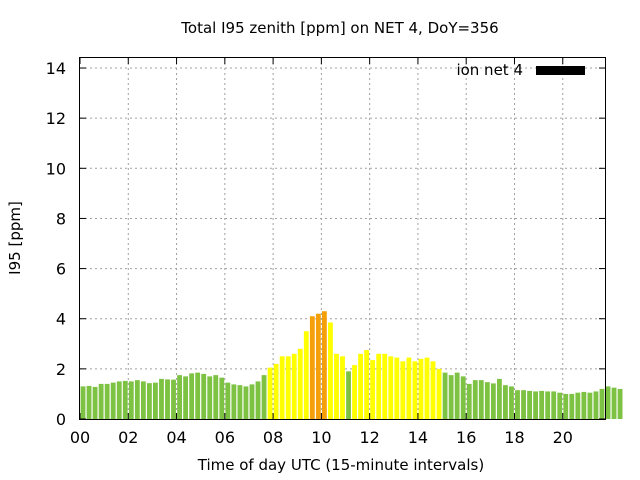 Image resolution: width=640 pixels, height=480 pixels. Describe the element at coordinates (225, 437) in the screenshot. I see `x-tick-label: 06` at that location.